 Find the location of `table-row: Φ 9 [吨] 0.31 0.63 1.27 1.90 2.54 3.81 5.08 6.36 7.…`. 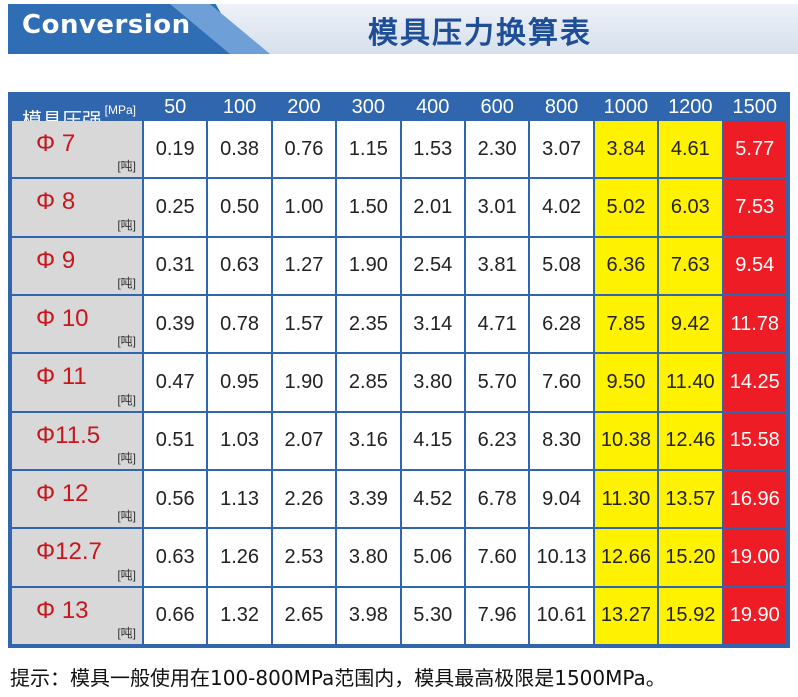

table-row: Φ 9 [吨] 0.31 0.63 1.27 1.90 2.54 3.81 5.08 6.36 7.… is located at coordinates (399, 265).